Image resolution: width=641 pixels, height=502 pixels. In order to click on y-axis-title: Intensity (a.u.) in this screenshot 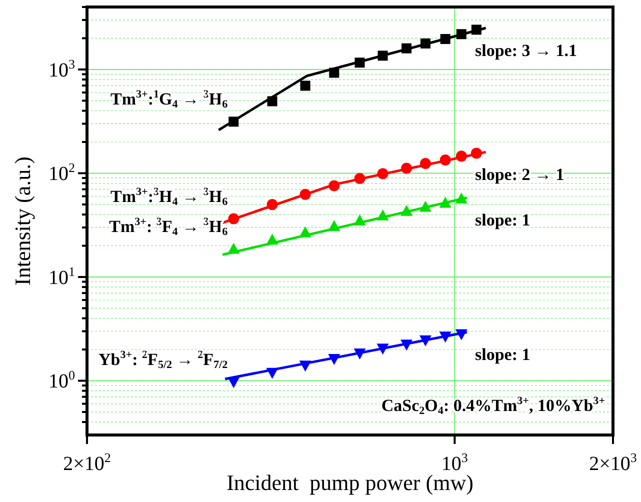, I will do `click(22, 221)`.